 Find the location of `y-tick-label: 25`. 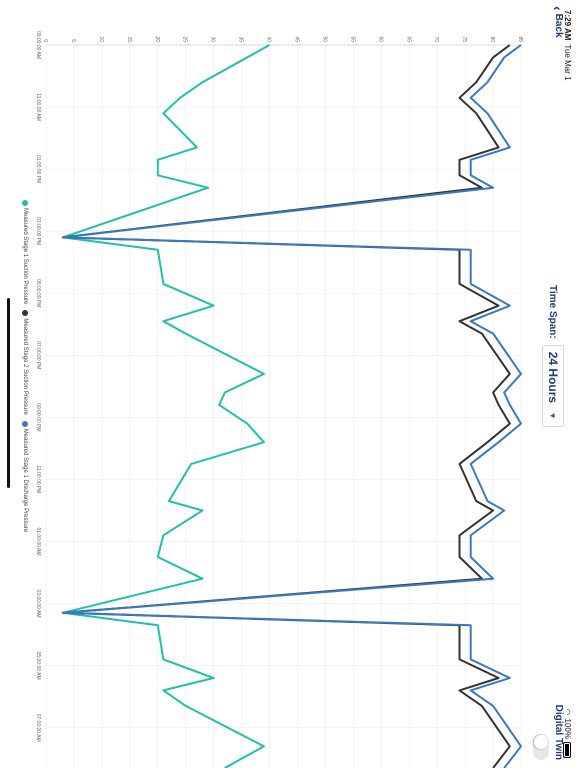

y-tick-label: 25 is located at coordinates (185, 39).